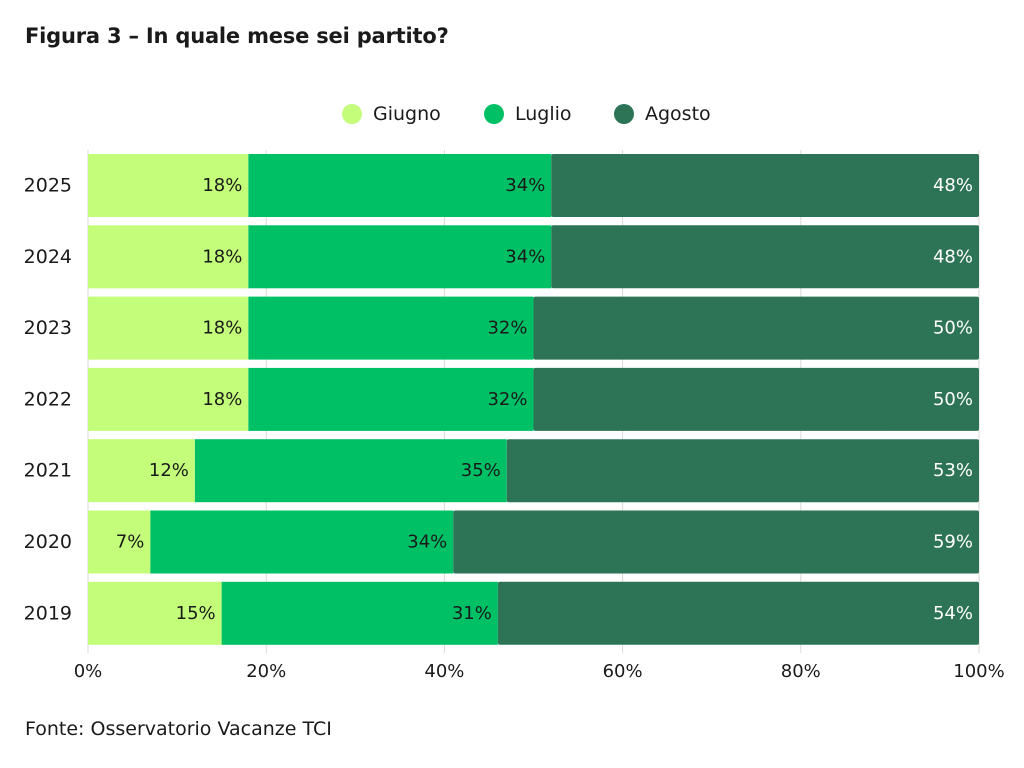 The height and width of the screenshot is (768, 1024). I want to click on x-tick-label: 0%, so click(88, 671).